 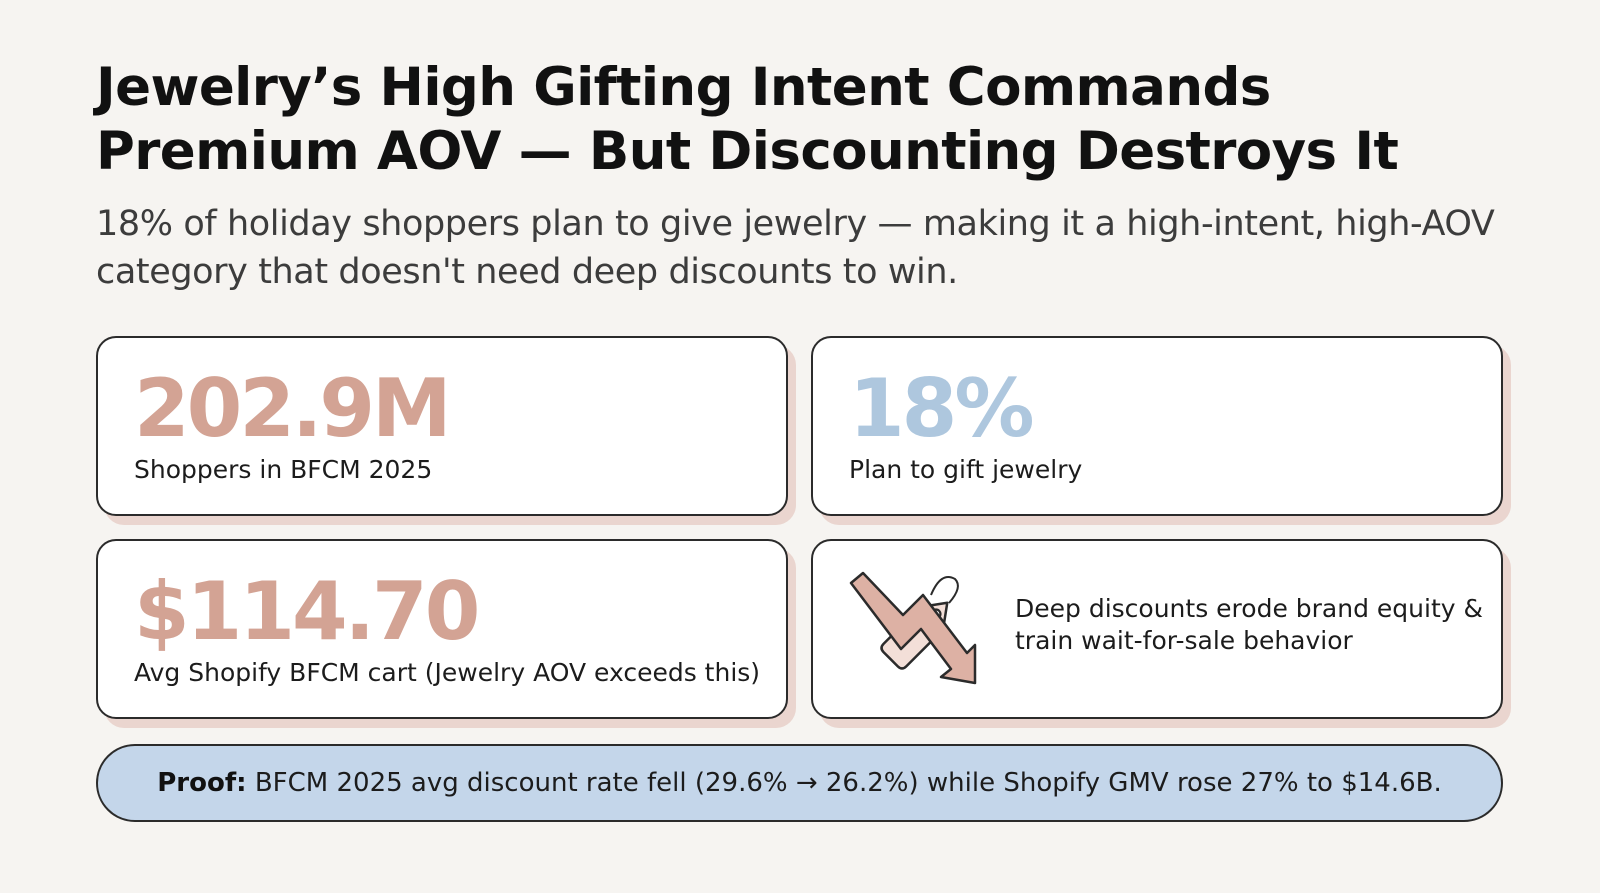 I want to click on stat-value-avg-cart: $114.70, so click(x=307, y=611).